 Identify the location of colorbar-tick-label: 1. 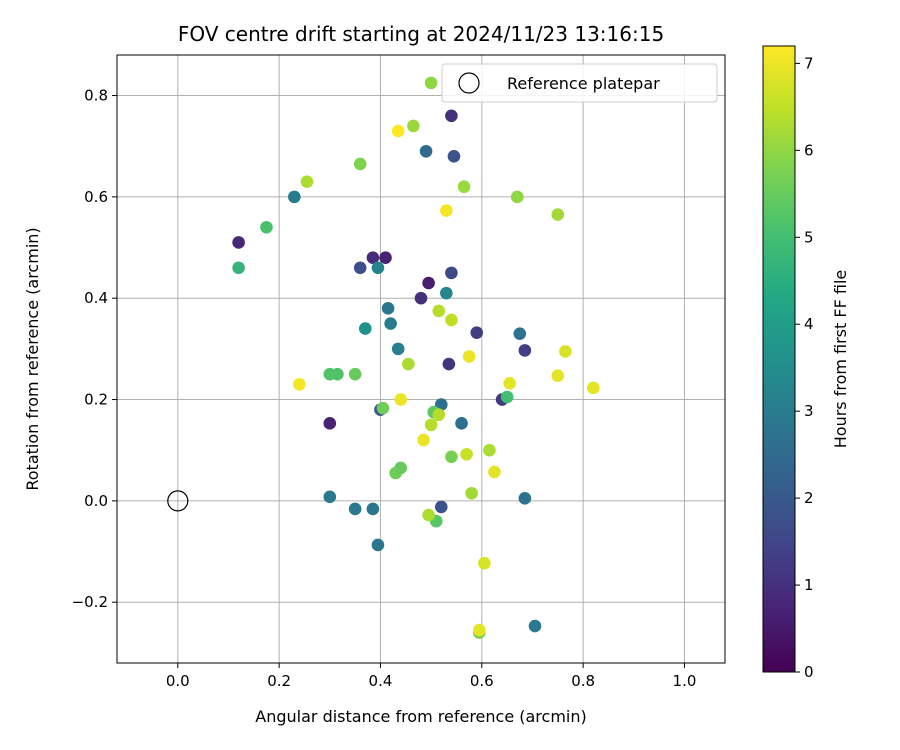
(809, 585).